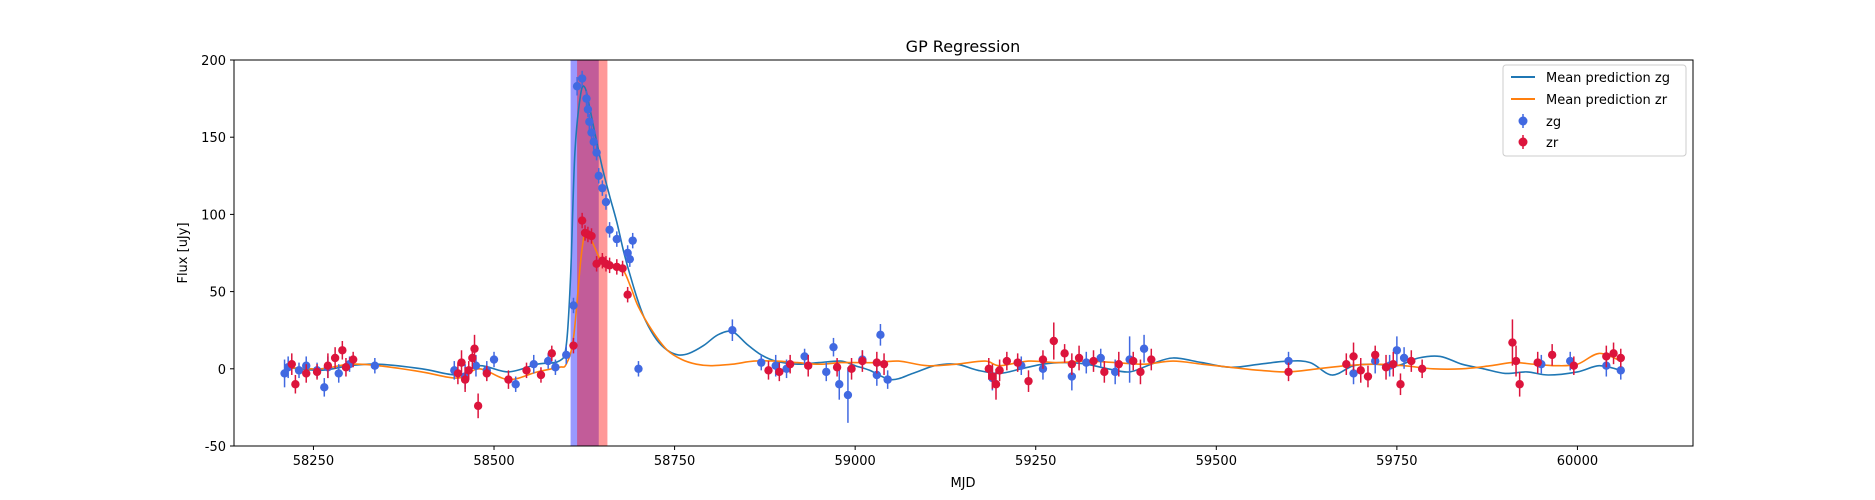 The width and height of the screenshot is (1875, 500). I want to click on x-tick-label: 58250, so click(313, 461).